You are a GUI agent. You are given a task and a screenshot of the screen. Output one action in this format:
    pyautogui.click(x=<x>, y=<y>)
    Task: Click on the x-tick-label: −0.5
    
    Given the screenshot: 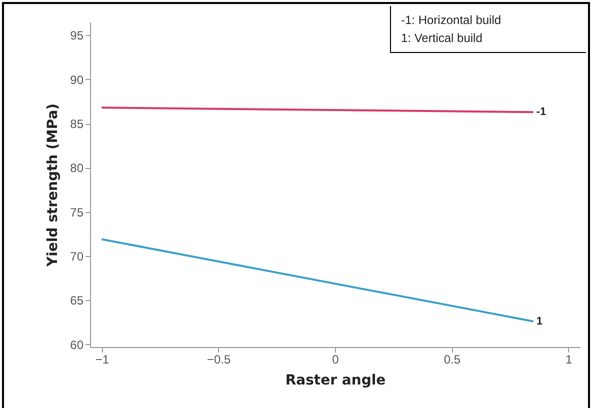 What is the action you would take?
    pyautogui.click(x=218, y=359)
    